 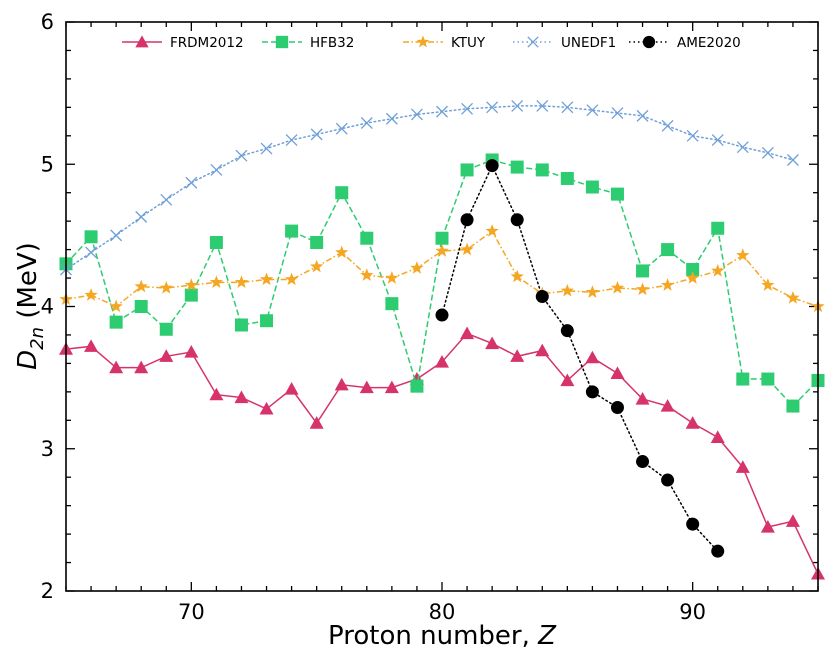 I want to click on y-axis-title: D2n (MeV), so click(x=30, y=306).